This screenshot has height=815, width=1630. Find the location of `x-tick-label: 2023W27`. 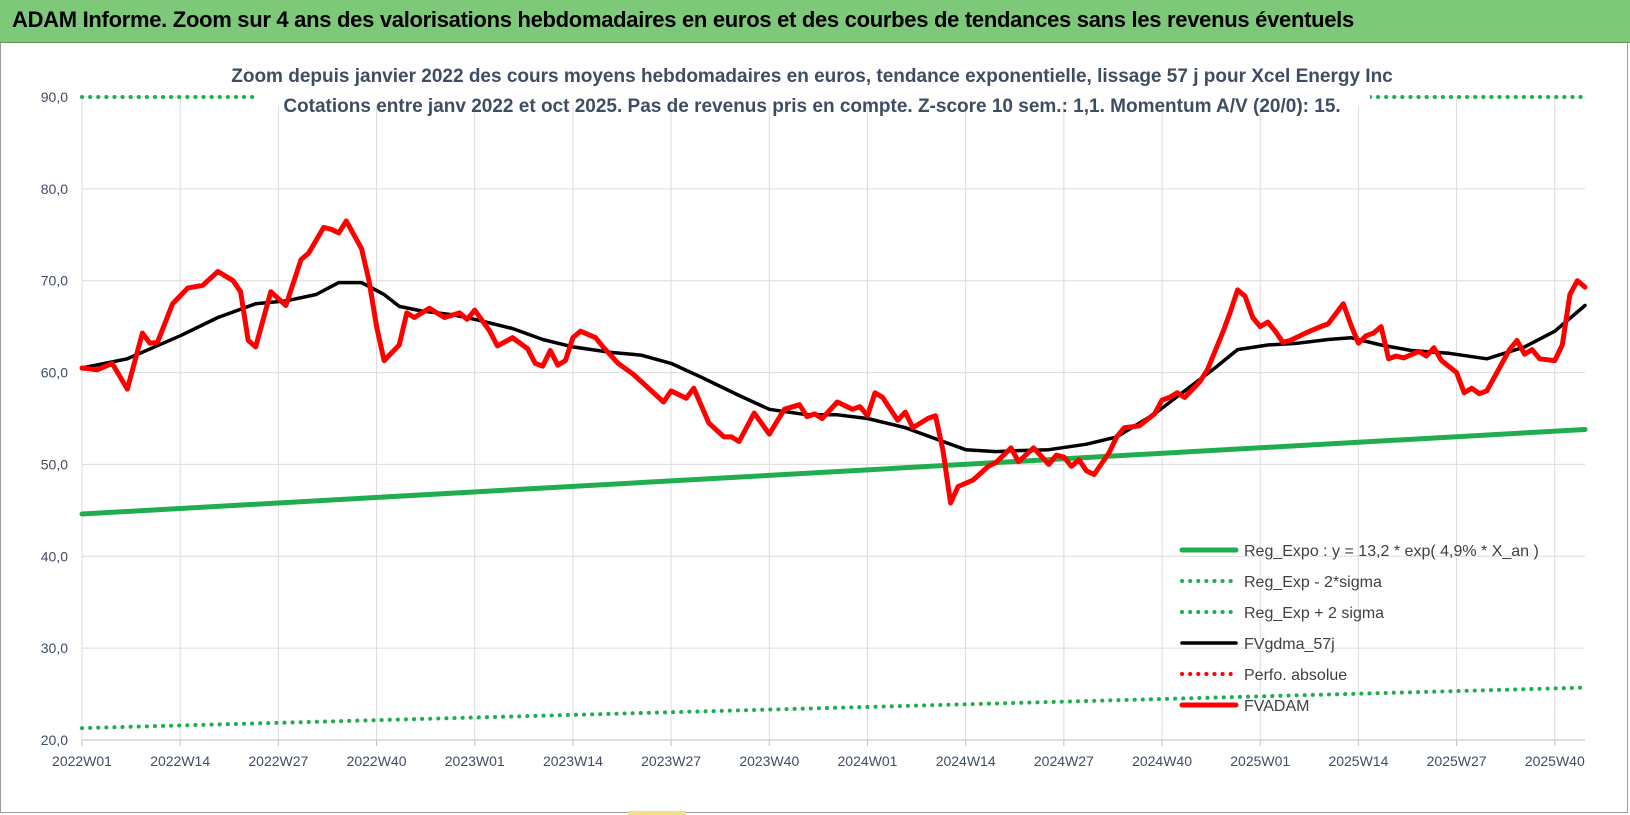

x-tick-label: 2023W27 is located at coordinates (671, 761).